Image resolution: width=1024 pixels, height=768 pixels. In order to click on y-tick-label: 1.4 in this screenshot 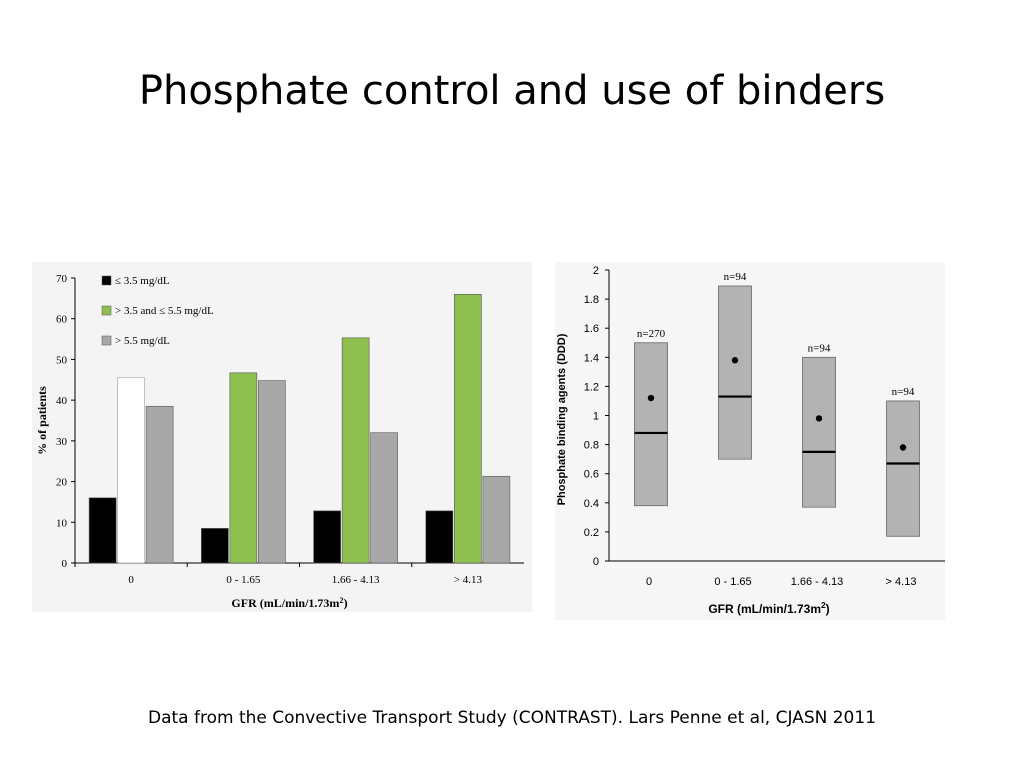, I will do `click(591, 358)`.